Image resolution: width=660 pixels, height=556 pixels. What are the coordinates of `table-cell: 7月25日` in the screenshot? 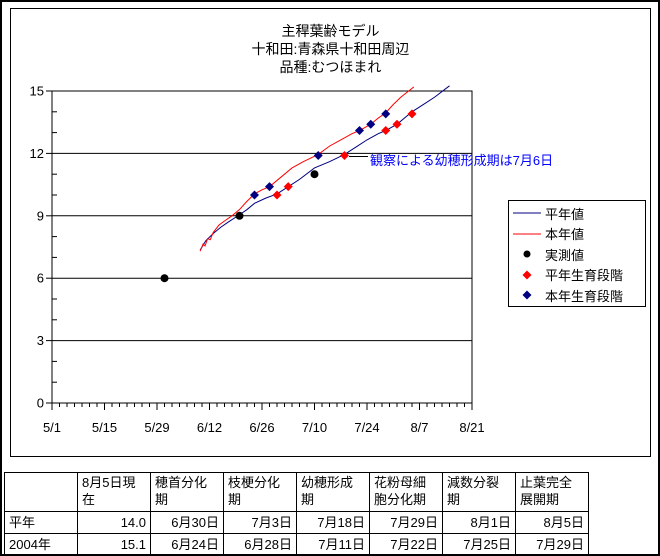 It's located at (479, 544).